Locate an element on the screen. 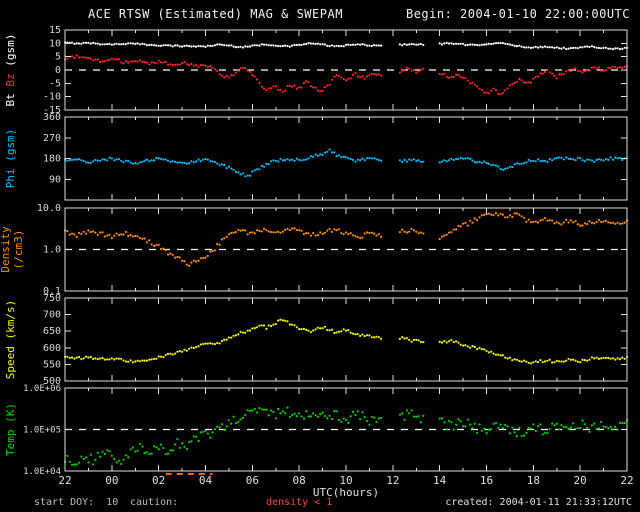  trace-density is located at coordinates (346, 239).